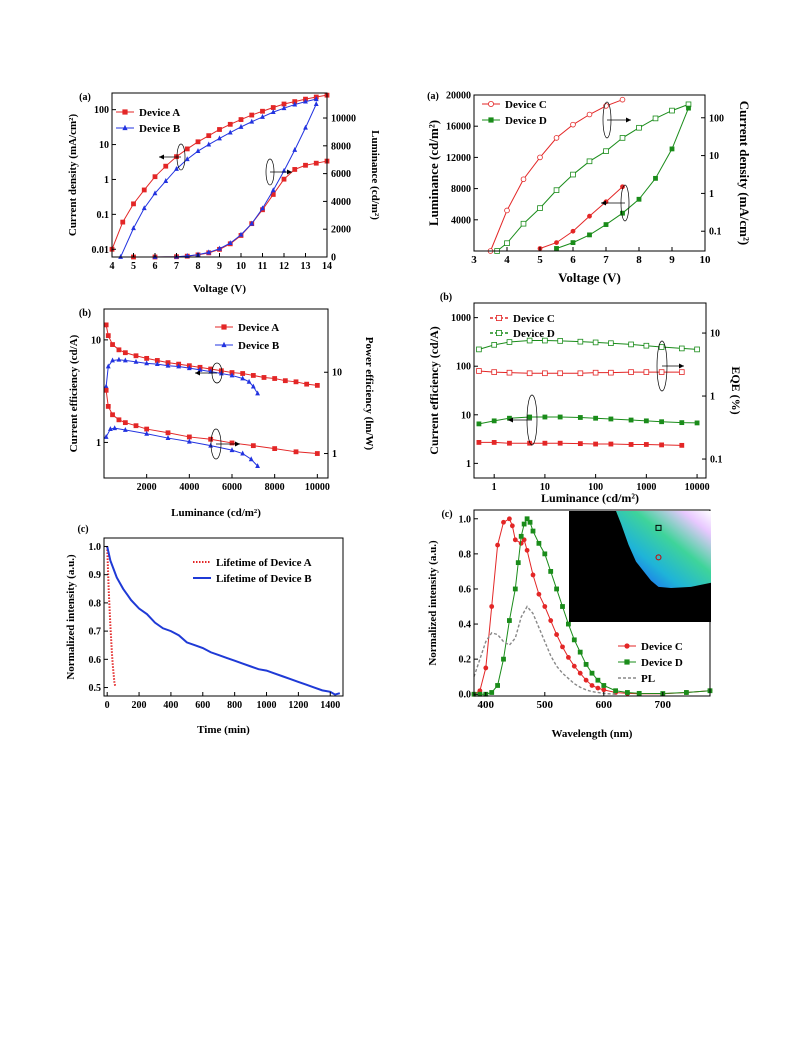  What do you see at coordinates (592, 734) in the screenshot?
I see `x-axis-label: Wavelength (nm)` at bounding box center [592, 734].